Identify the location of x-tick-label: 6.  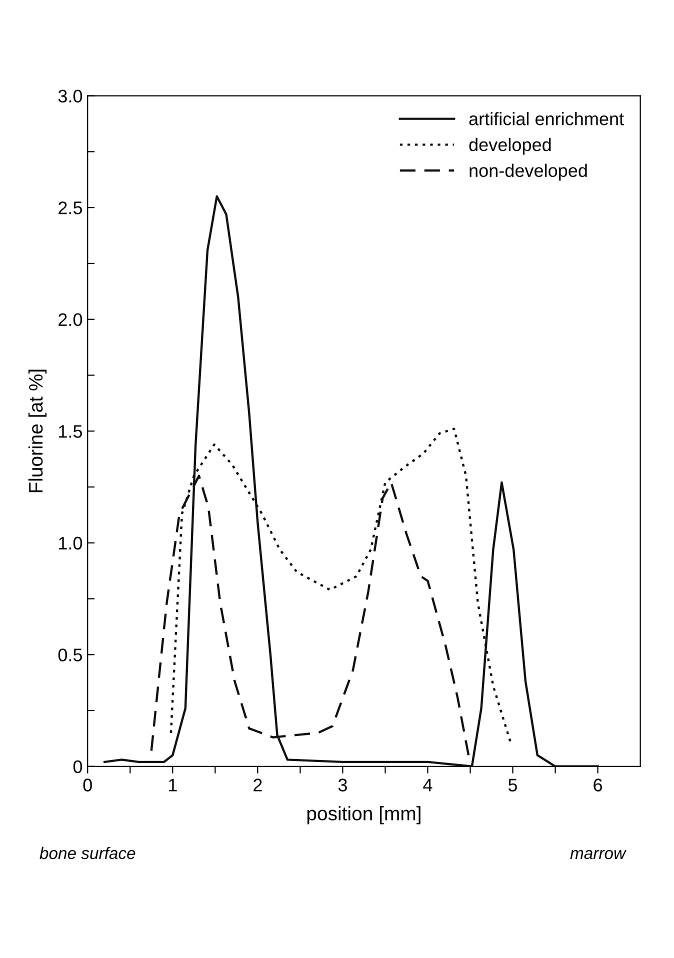
(598, 785).